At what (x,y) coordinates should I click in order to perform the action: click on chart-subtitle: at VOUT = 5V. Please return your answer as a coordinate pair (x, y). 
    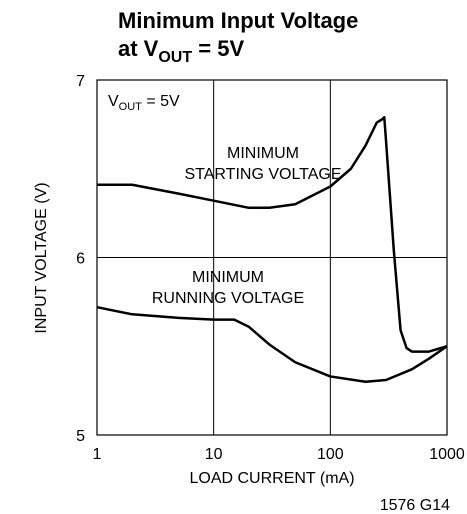
    Looking at the image, I should click on (181, 51).